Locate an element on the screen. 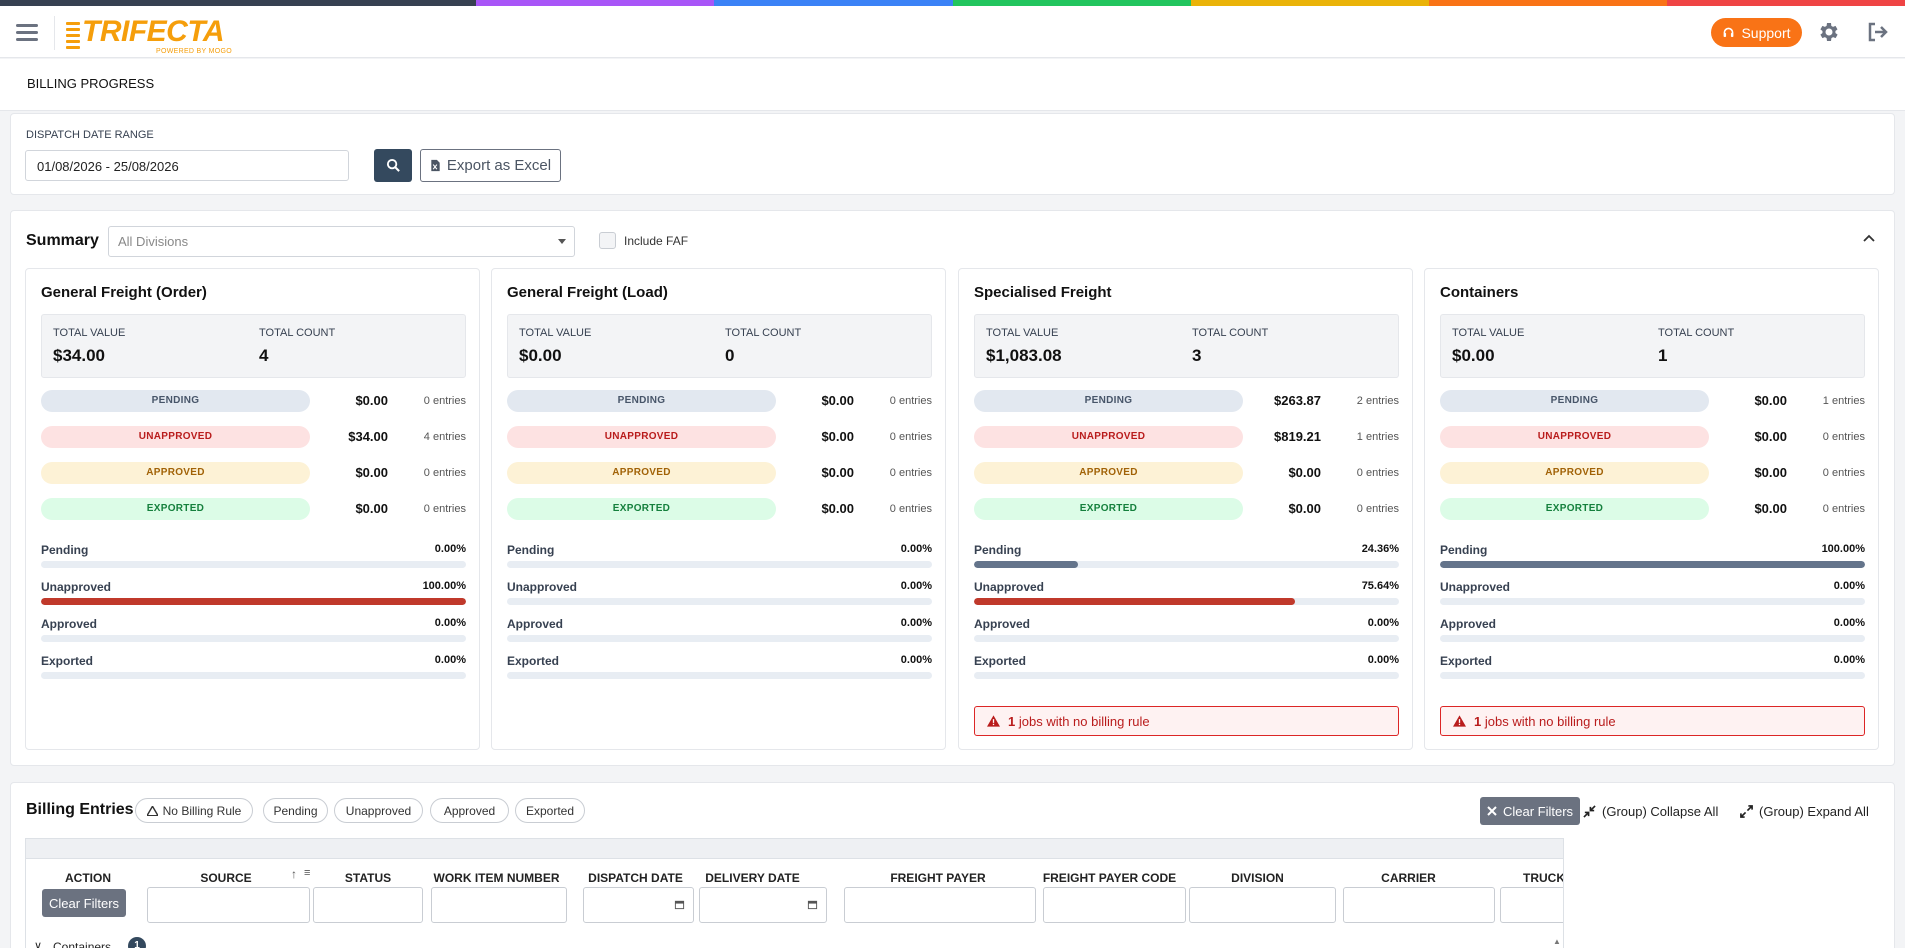 Image resolution: width=1905 pixels, height=948 pixels. menu-icon is located at coordinates (27, 33).